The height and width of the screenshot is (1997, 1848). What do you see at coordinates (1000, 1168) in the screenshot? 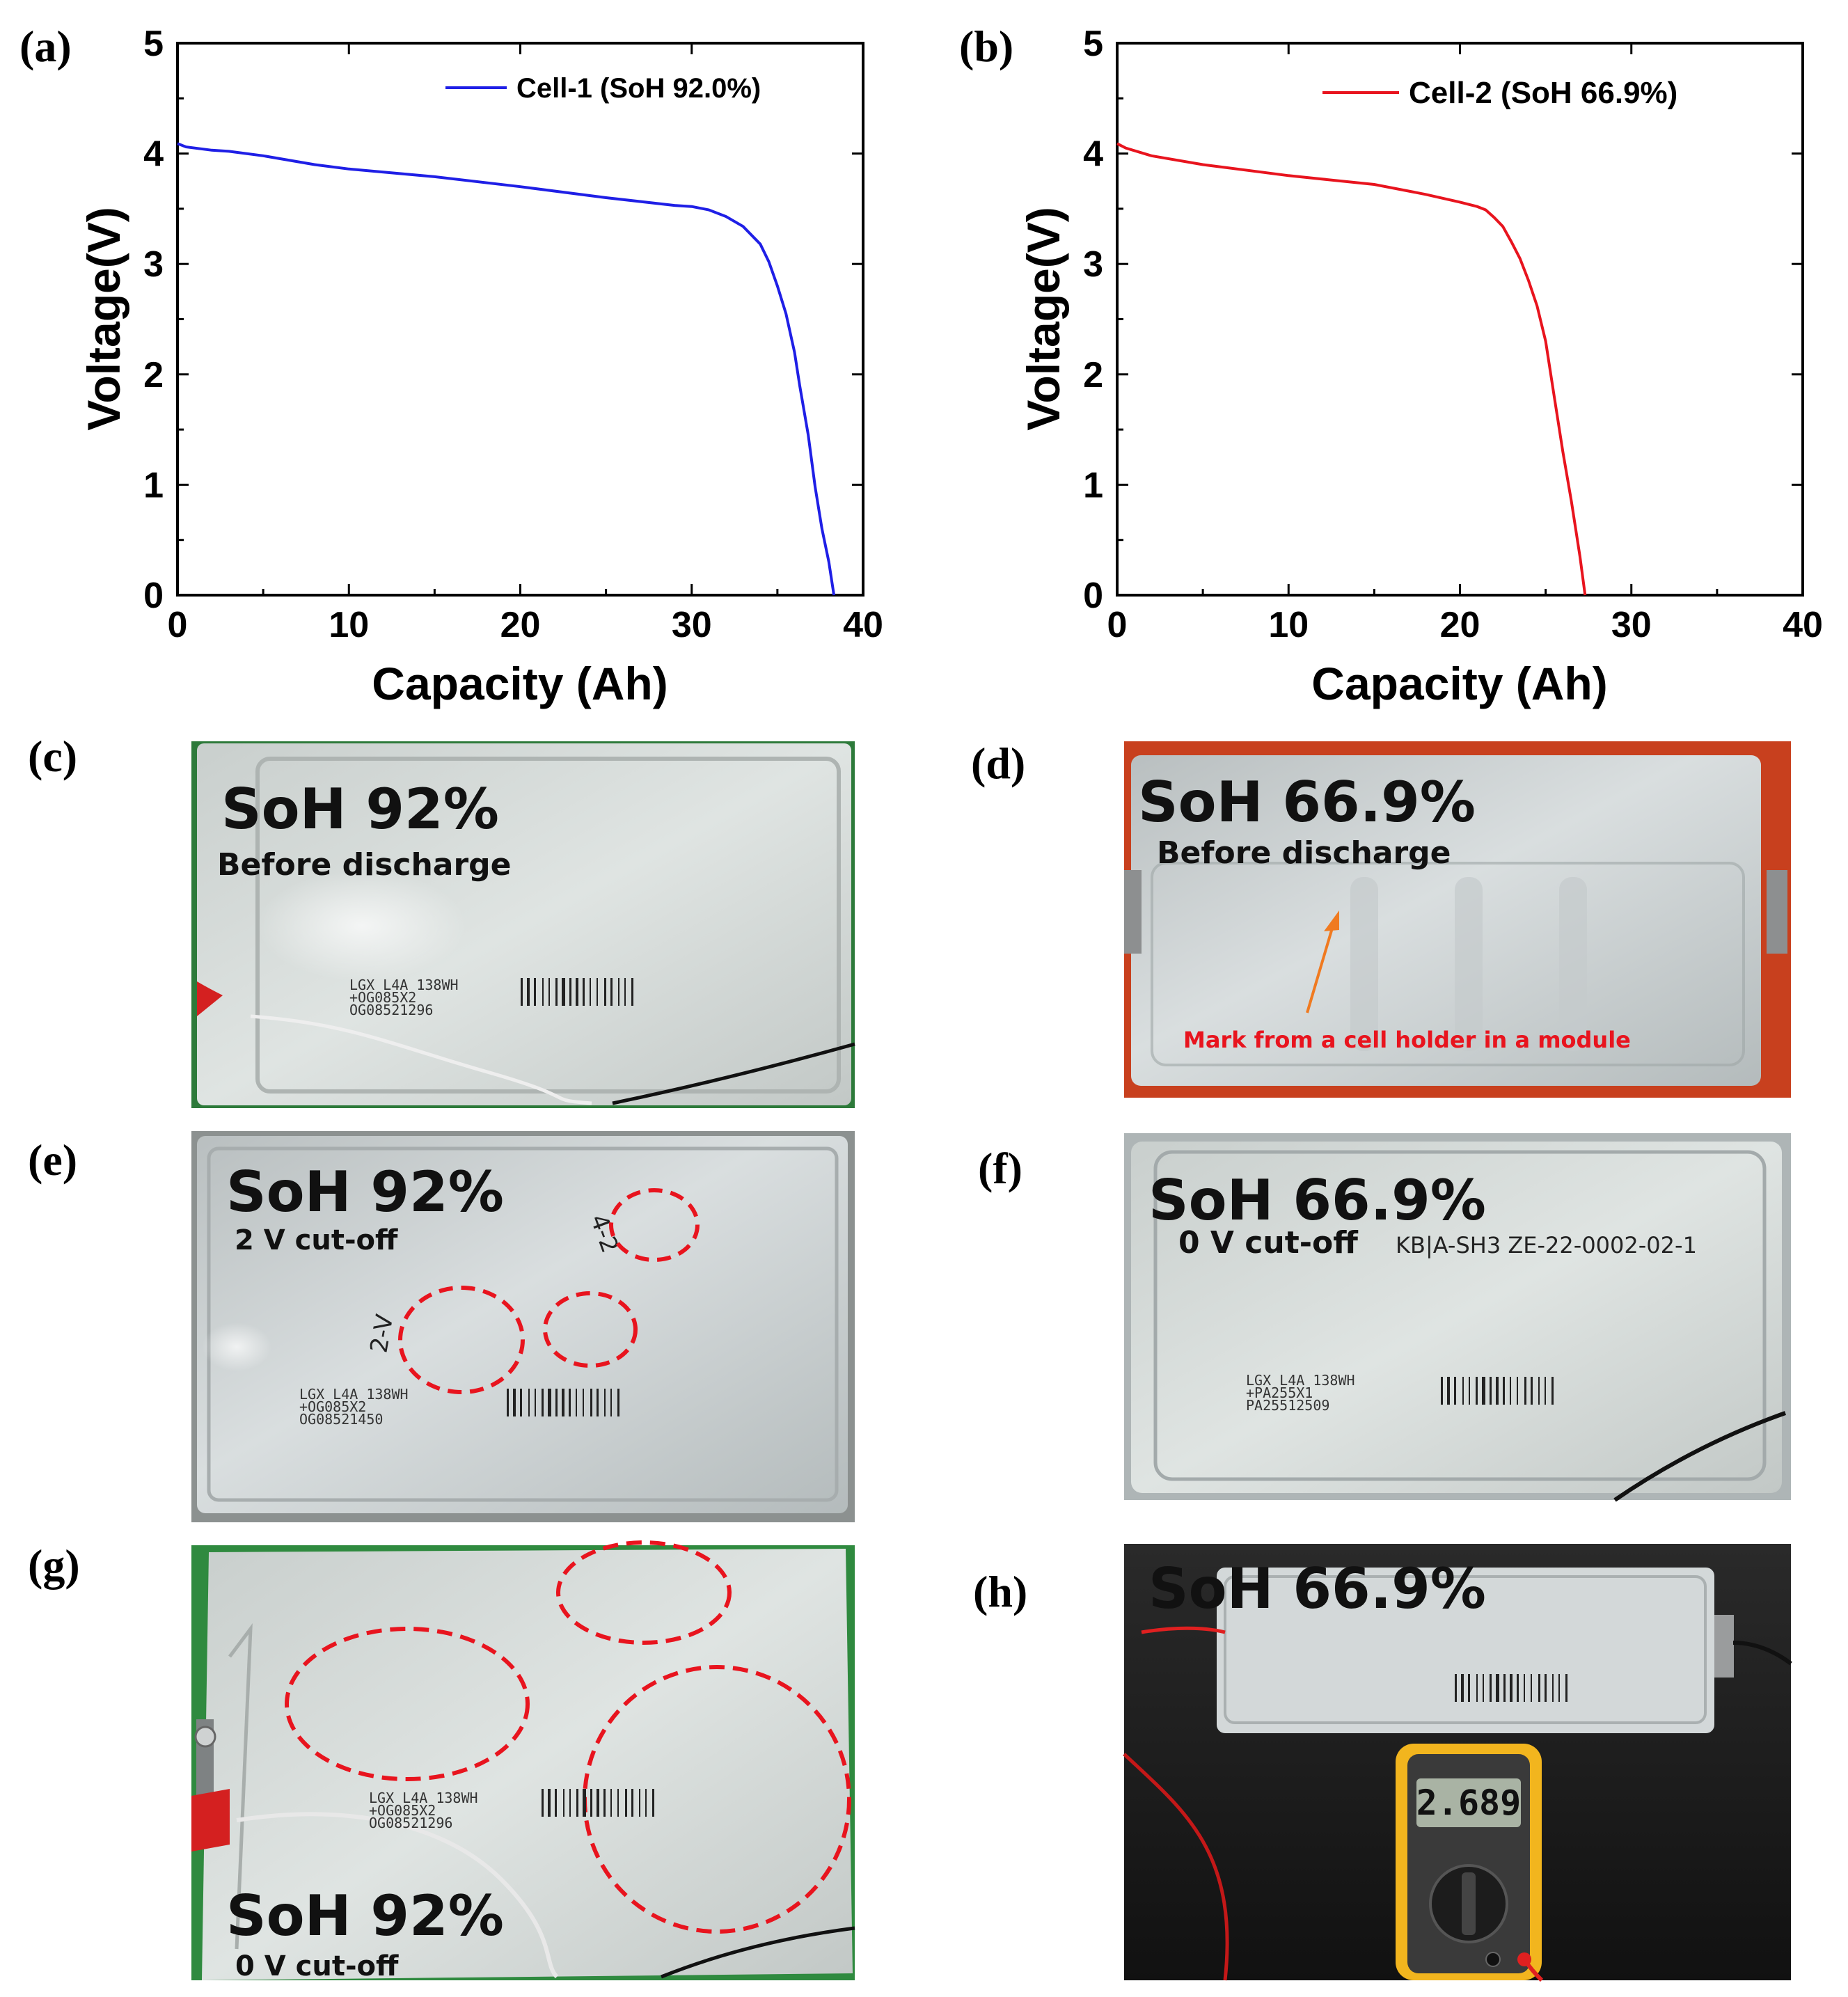
I see `panel-label-f: (f)` at bounding box center [1000, 1168].